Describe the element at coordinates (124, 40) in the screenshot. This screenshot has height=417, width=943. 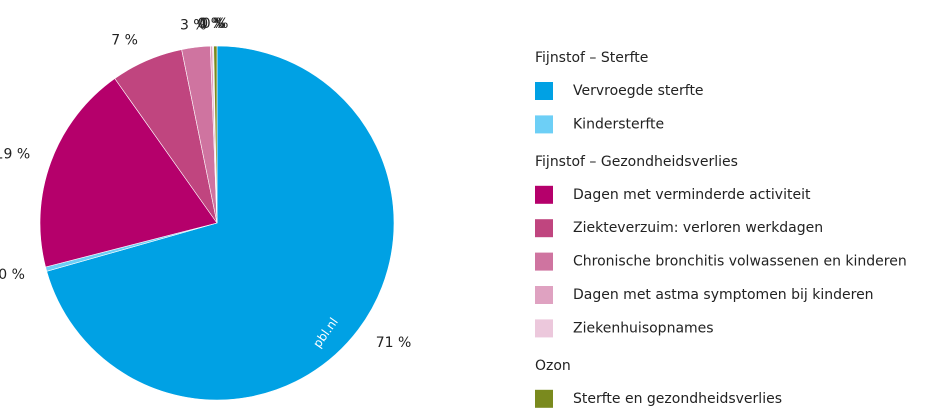
I see `data-label: 7 %` at that location.